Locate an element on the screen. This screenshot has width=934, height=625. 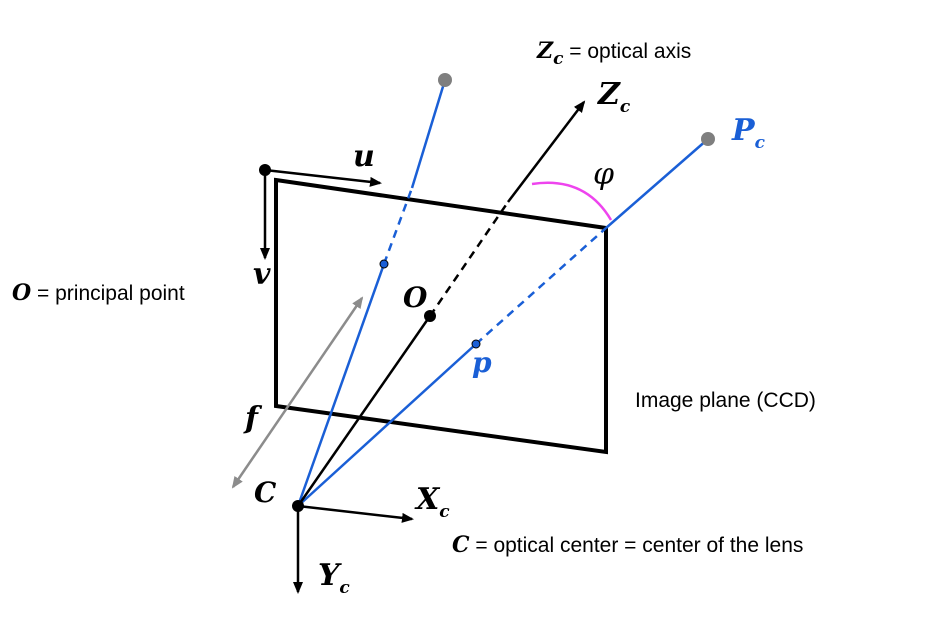
pc-point is located at coordinates (708, 139).